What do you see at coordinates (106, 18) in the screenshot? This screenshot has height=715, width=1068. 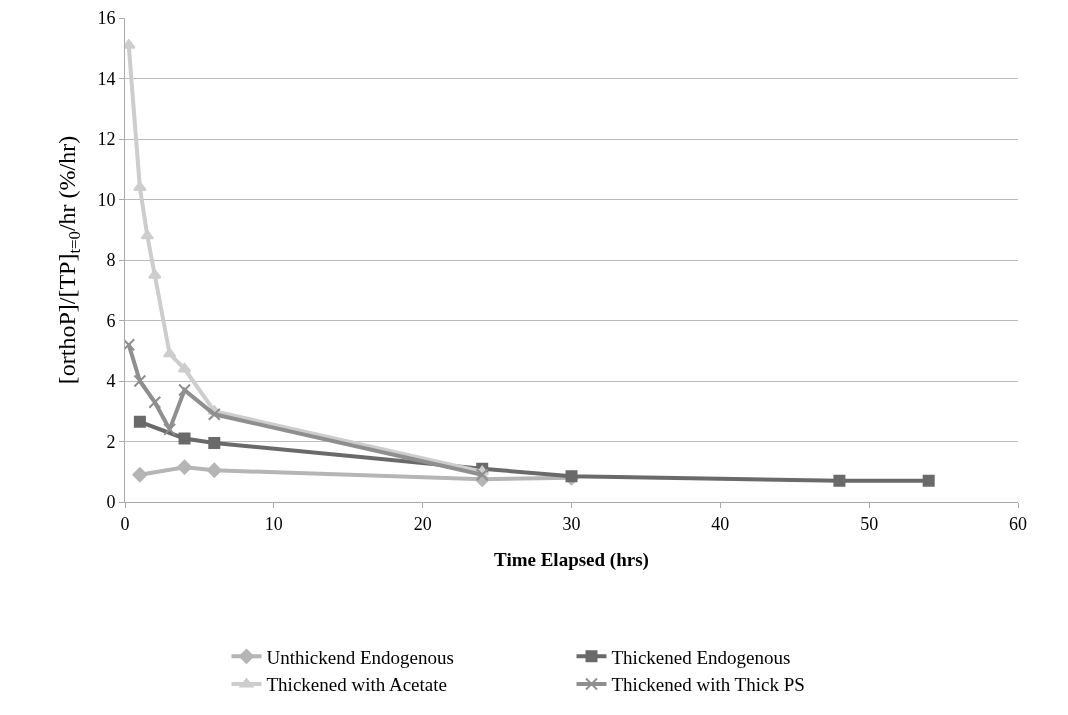 I see `y-tick-label: 16` at bounding box center [106, 18].